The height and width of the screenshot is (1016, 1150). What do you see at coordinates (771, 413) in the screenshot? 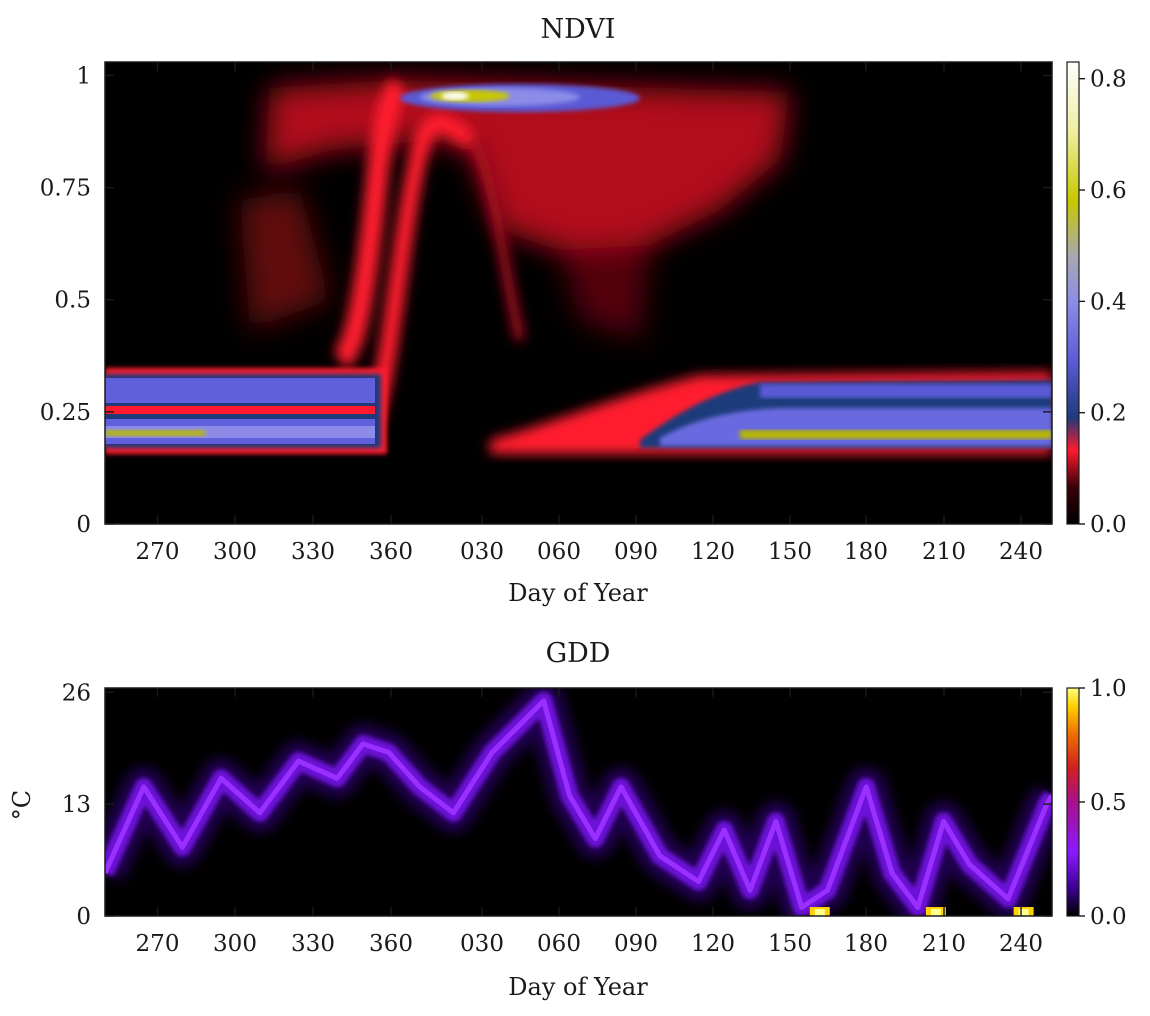
I see `ndvi-late-band` at bounding box center [771, 413].